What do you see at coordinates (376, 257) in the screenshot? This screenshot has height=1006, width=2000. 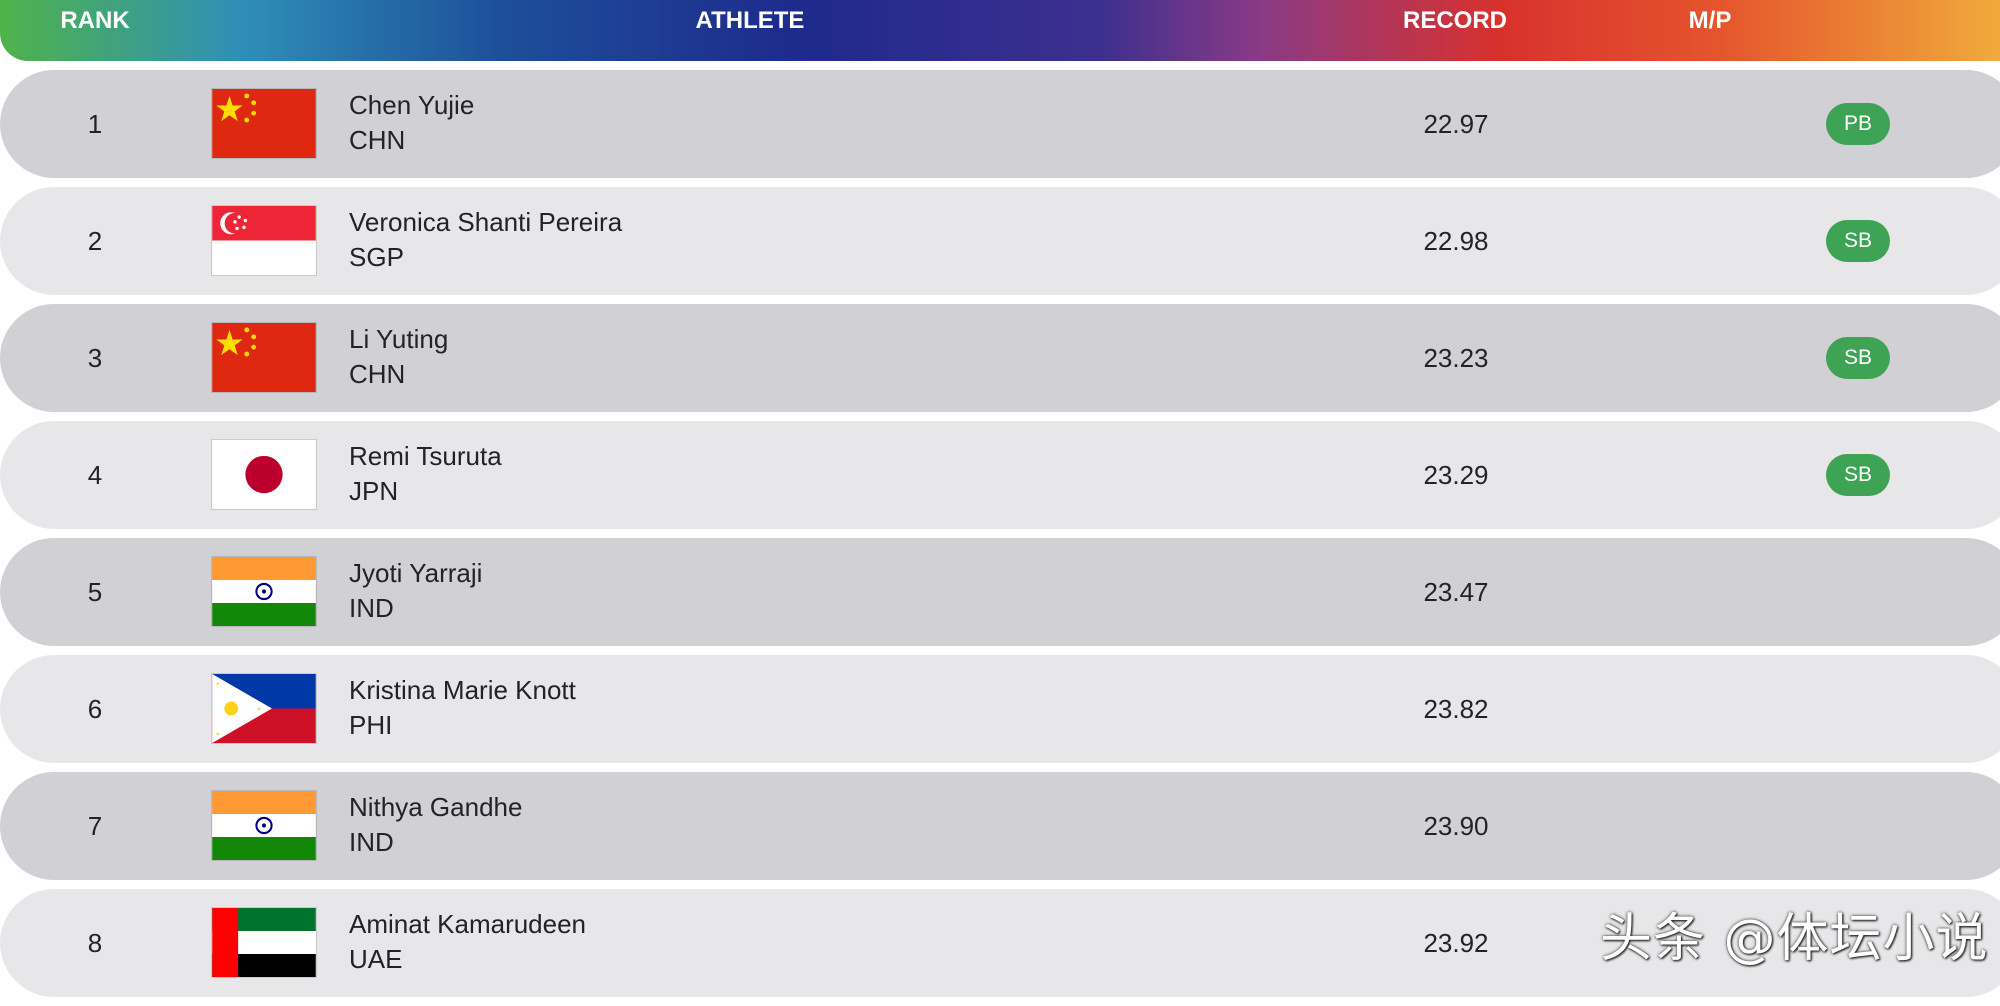 I see `athlete-country: SGP` at bounding box center [376, 257].